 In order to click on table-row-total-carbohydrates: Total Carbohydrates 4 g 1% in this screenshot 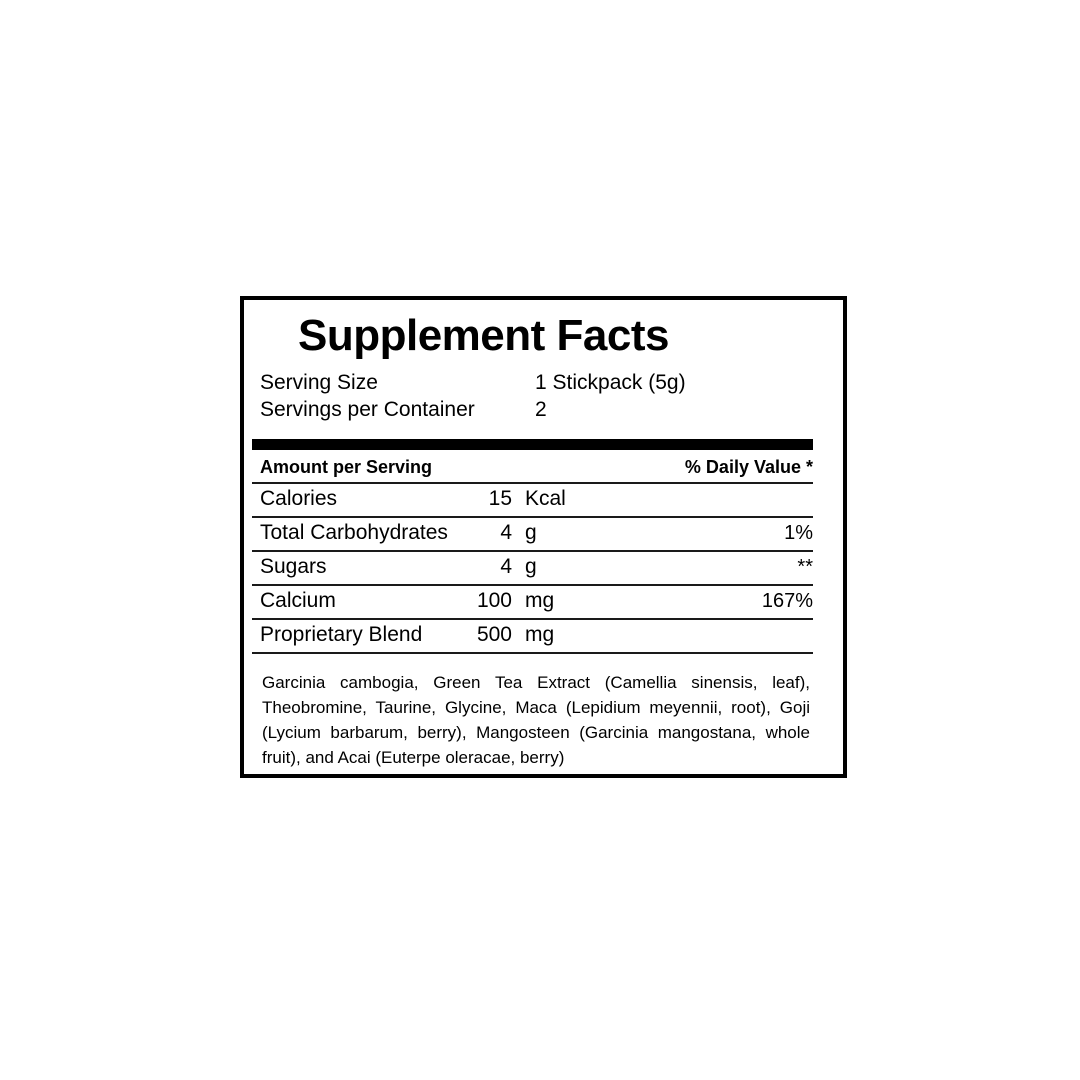, I will do `click(532, 534)`.